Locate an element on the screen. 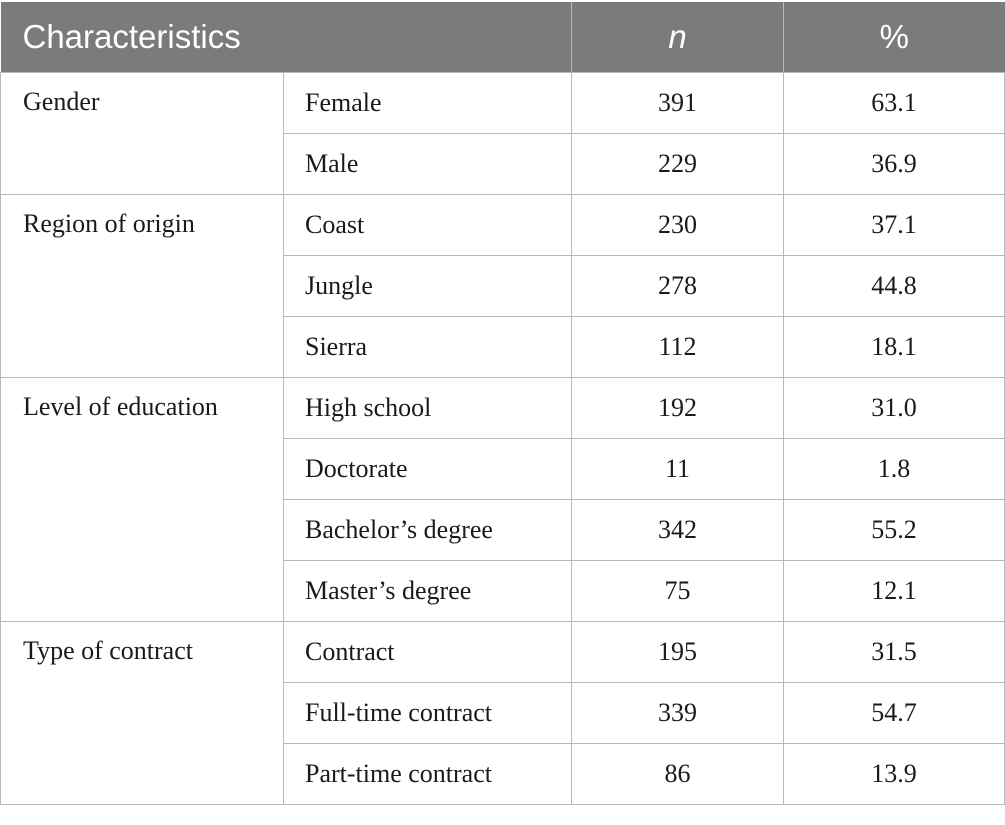 The width and height of the screenshot is (1005, 825). n-cell: 11 is located at coordinates (678, 469).